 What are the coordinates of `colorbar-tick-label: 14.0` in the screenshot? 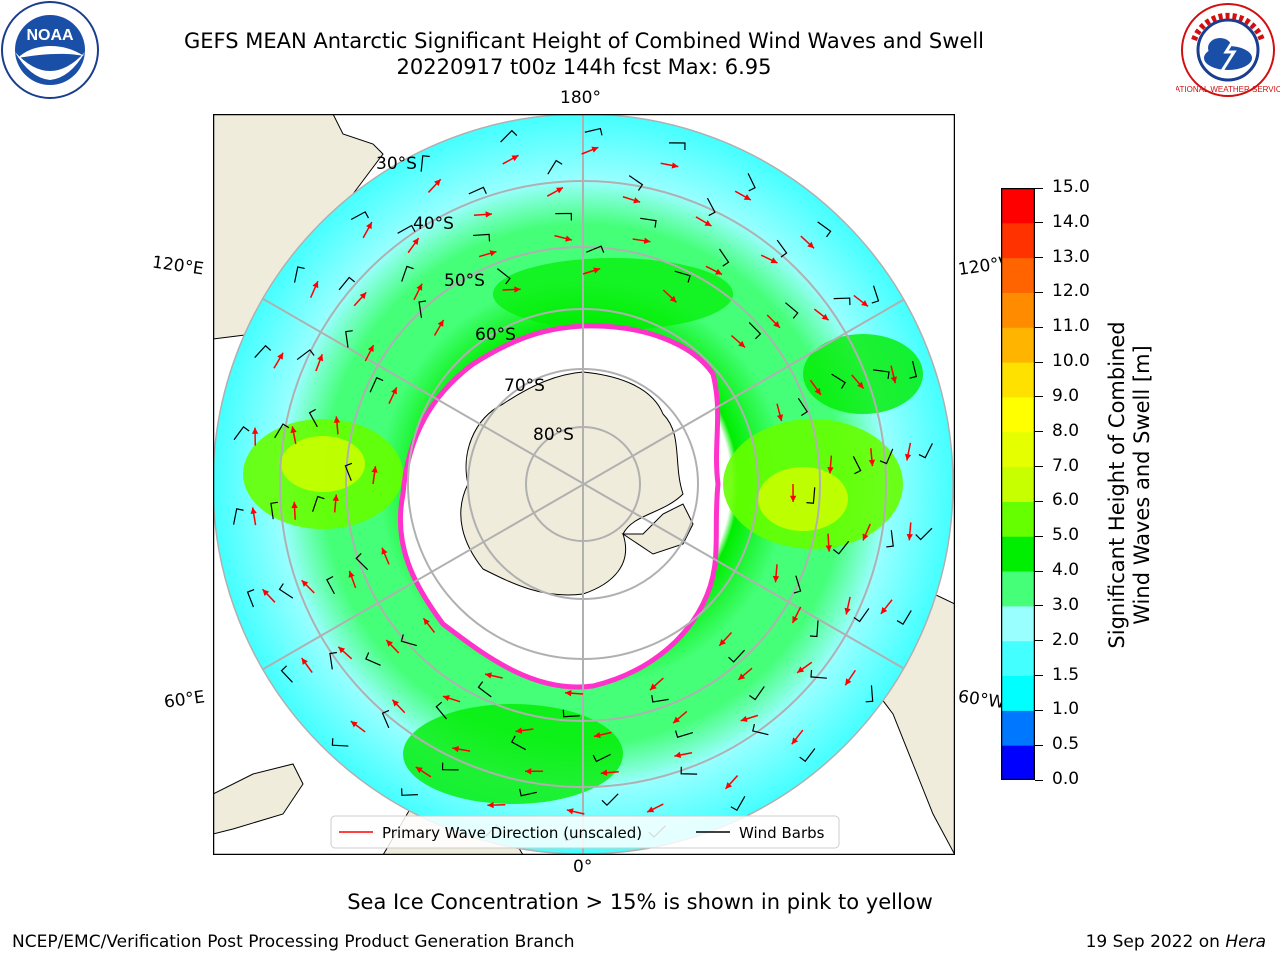 It's located at (1071, 221).